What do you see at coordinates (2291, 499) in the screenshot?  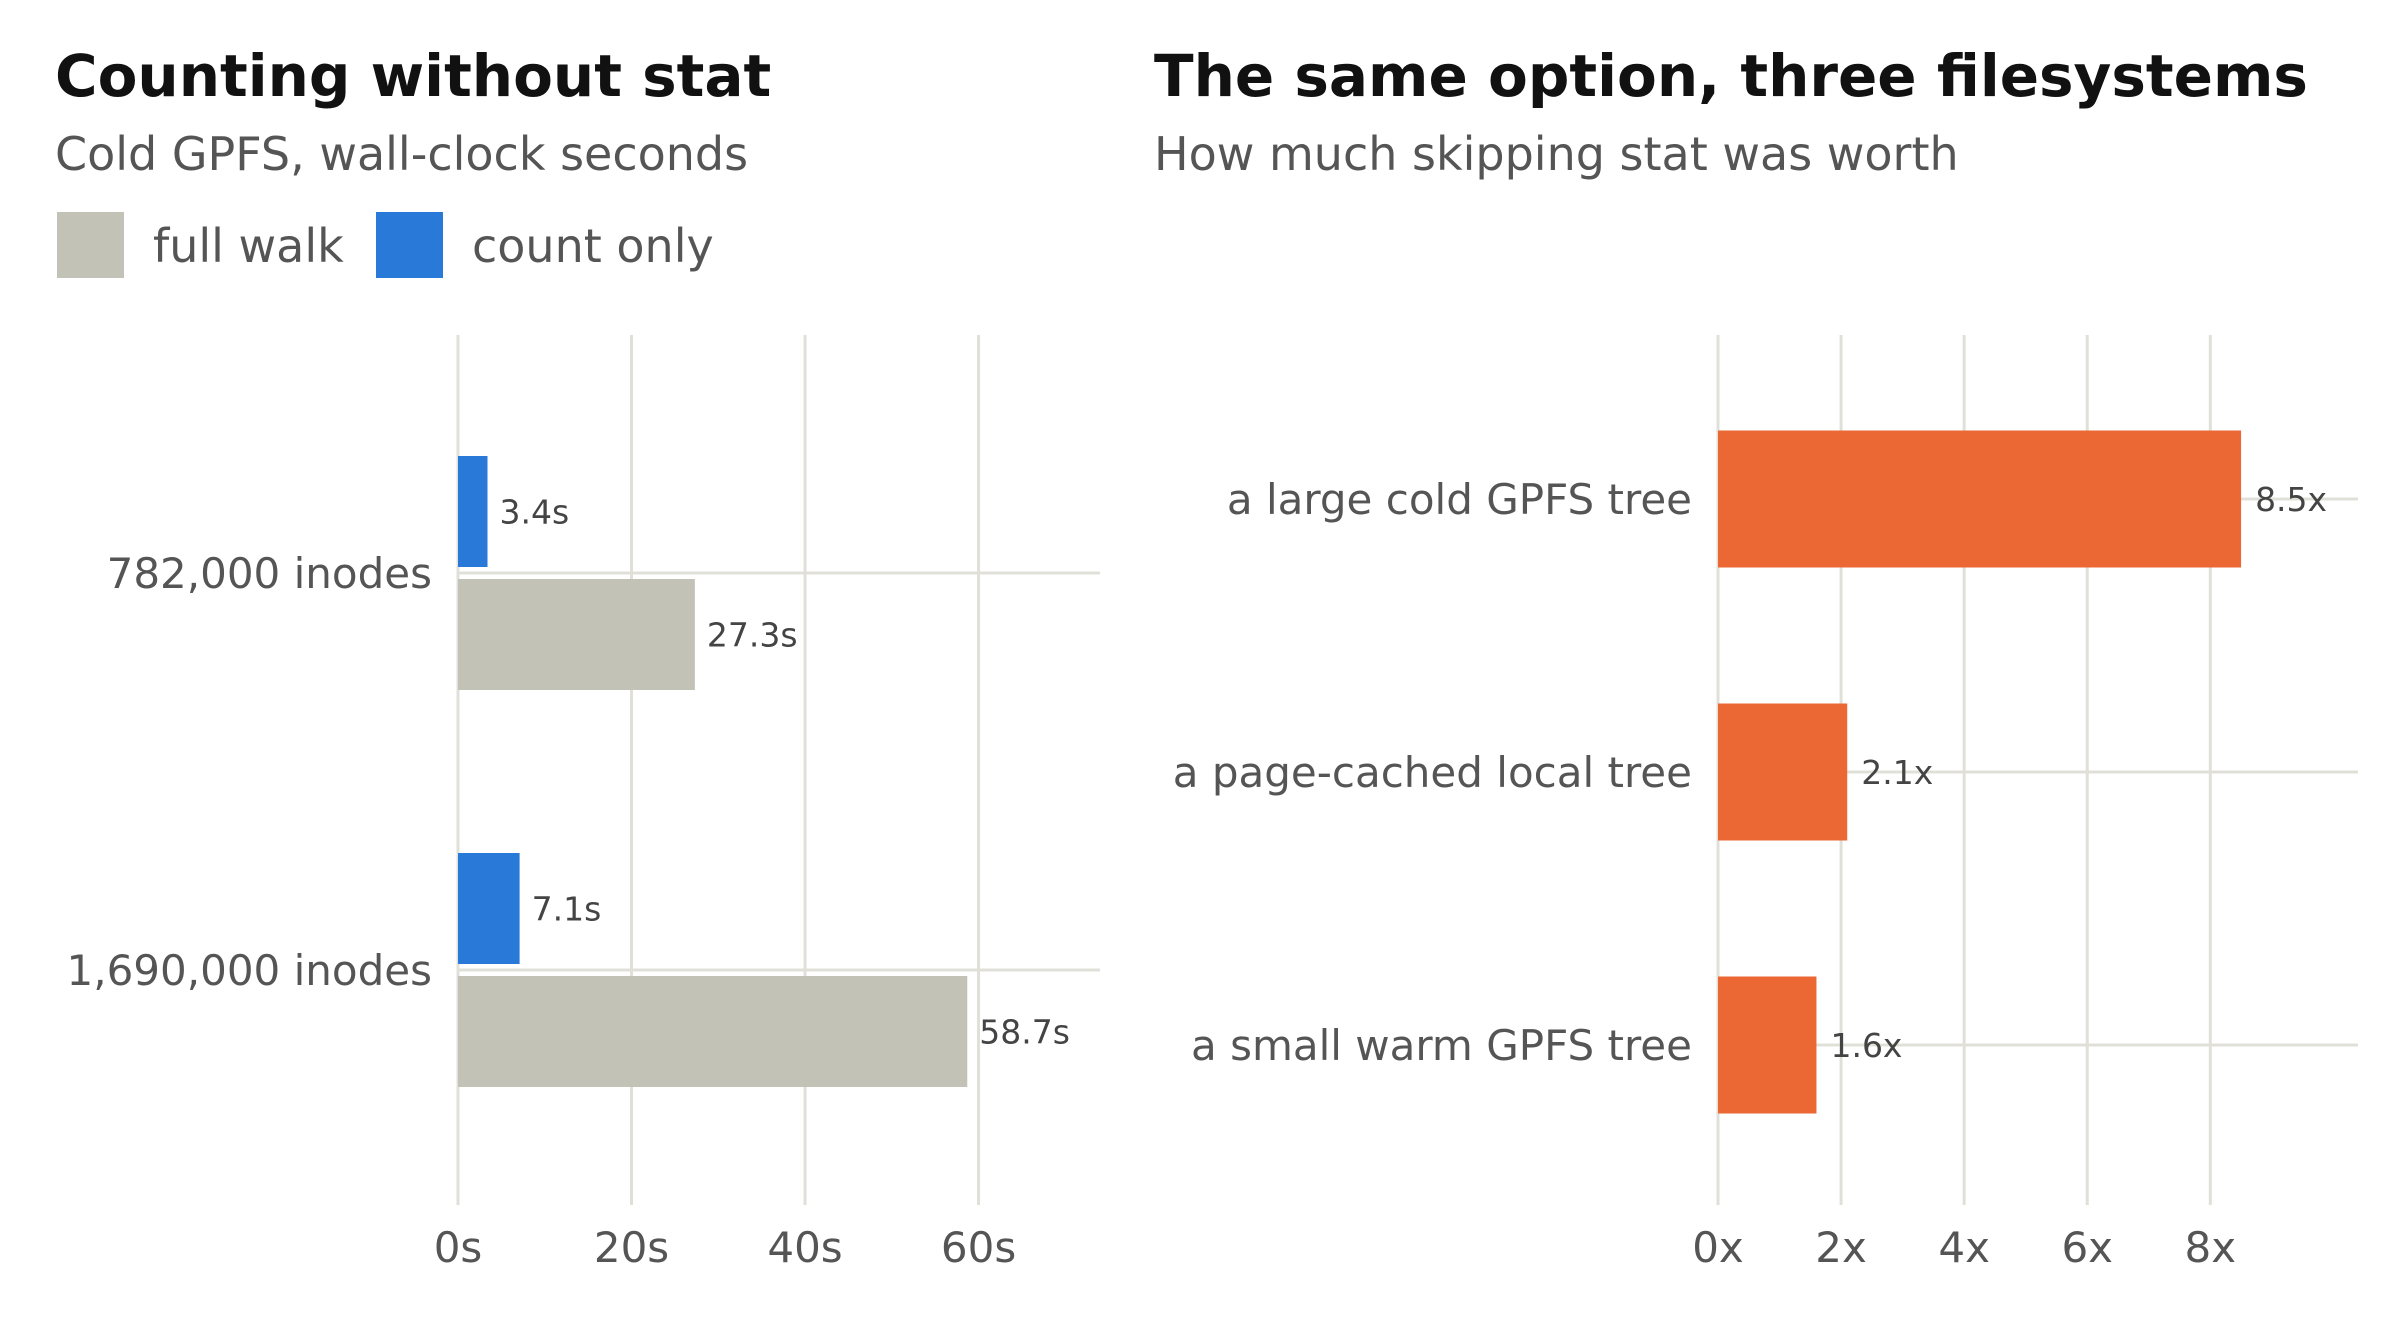 I see `right-data-label-0: 8.5x` at bounding box center [2291, 499].